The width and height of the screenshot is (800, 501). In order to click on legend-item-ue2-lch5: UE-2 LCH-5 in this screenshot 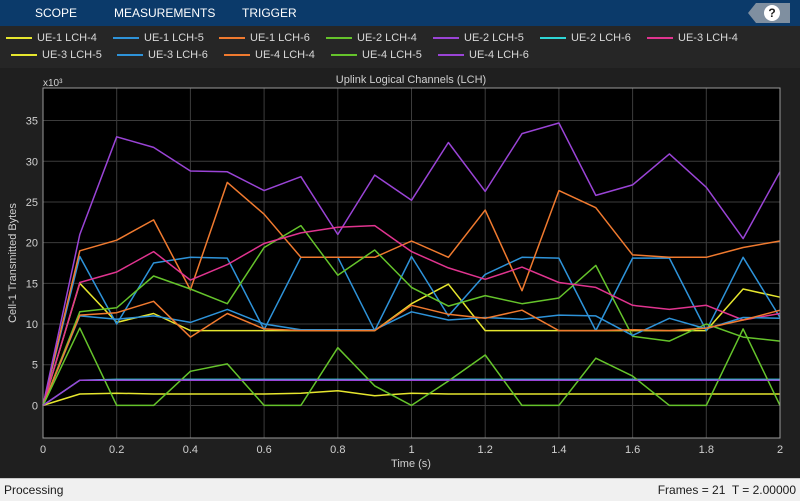, I will do `click(478, 38)`.